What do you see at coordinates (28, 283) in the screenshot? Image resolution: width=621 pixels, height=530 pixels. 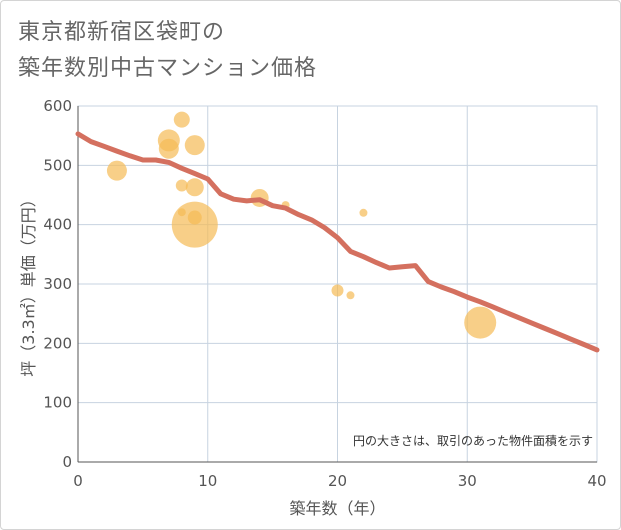 I see `y-axis-title: 坪（3.3㎡）単価（万円）` at bounding box center [28, 283].